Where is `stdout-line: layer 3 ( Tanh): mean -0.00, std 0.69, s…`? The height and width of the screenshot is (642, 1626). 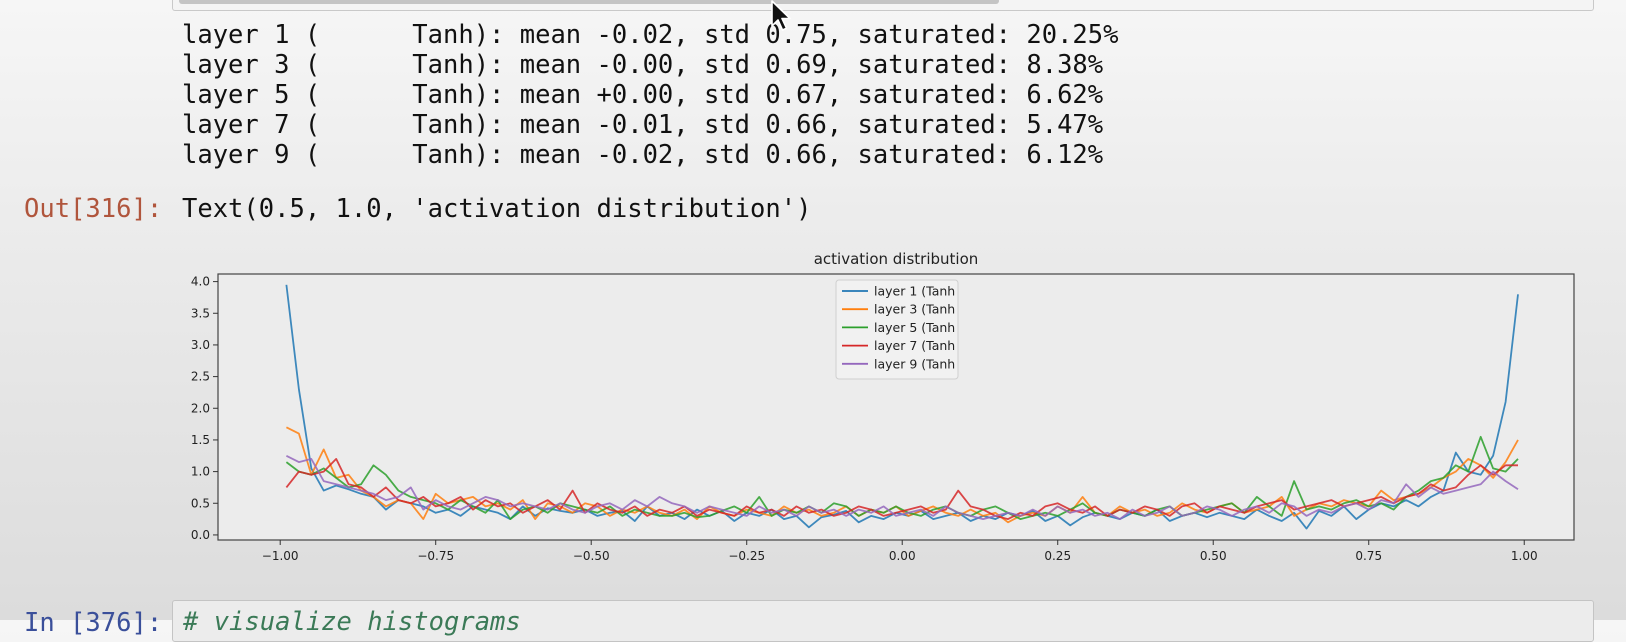 stdout-line: layer 3 ( Tanh): mean -0.00, std 0.69, s… is located at coordinates (643, 65).